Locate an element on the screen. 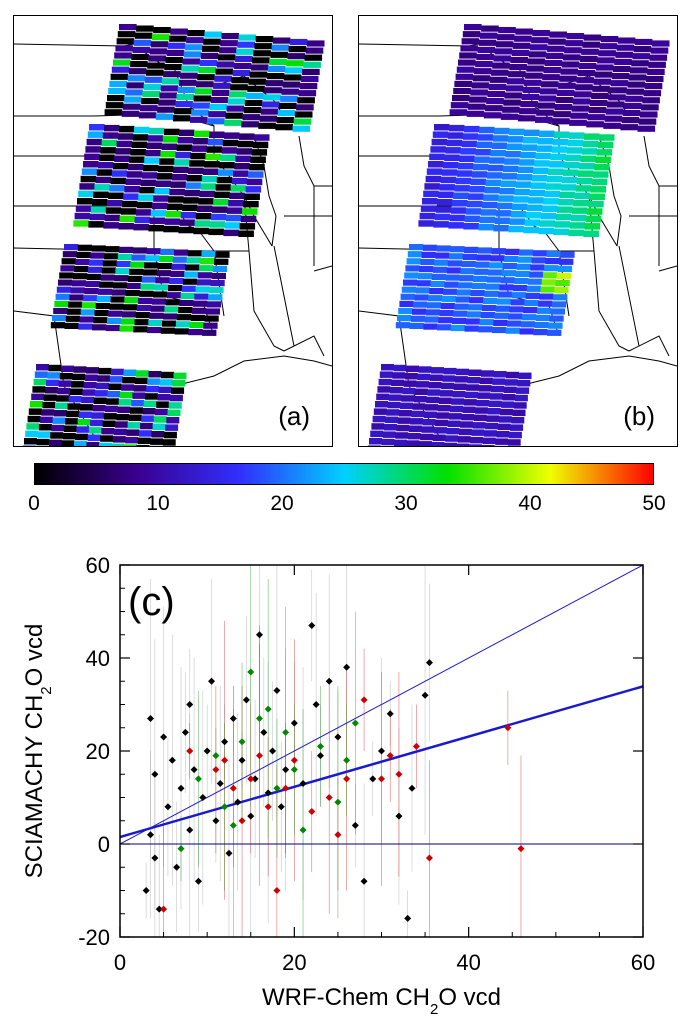 This screenshot has height=1032, width=688. panel-label-a: (a) is located at coordinates (294, 416).